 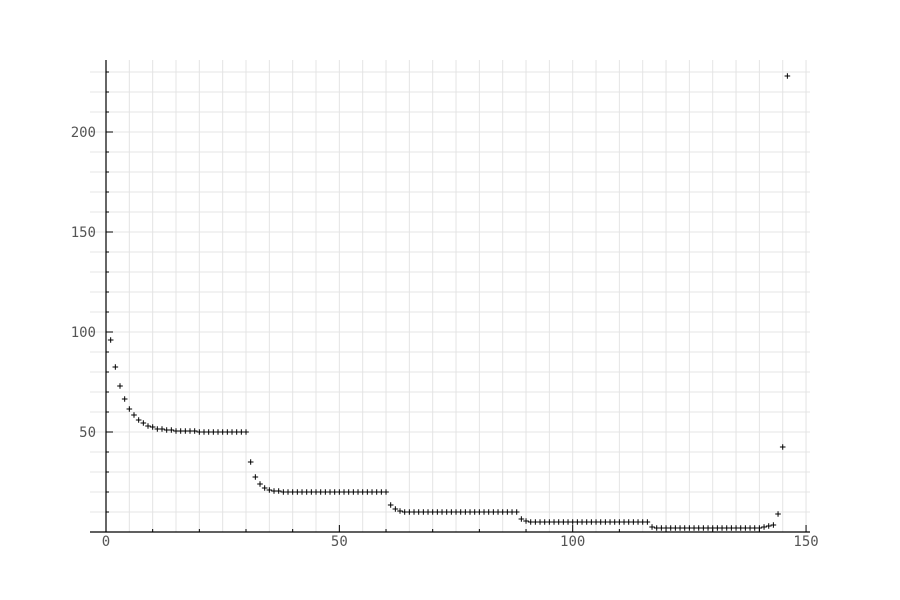 I want to click on y-tick-label: 200, so click(x=83, y=133).